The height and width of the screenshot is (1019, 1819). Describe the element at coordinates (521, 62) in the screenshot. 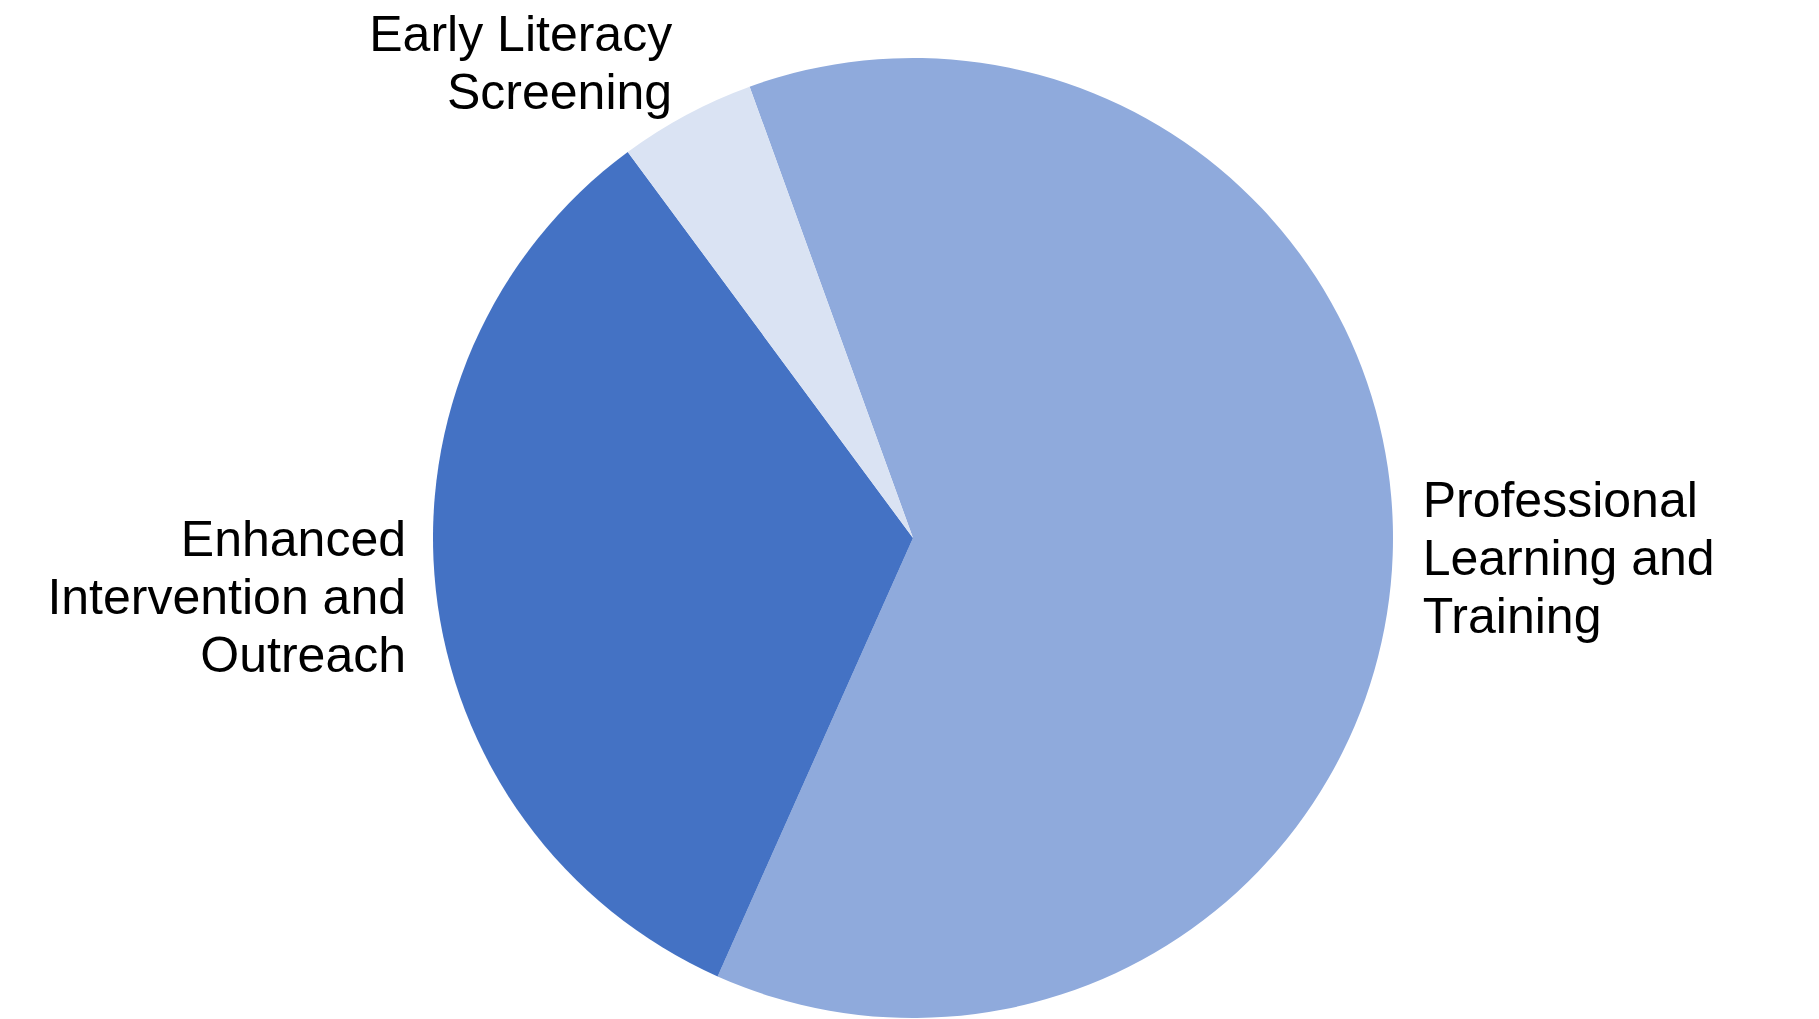

I see `slice-label: Early Literacy Screening` at that location.